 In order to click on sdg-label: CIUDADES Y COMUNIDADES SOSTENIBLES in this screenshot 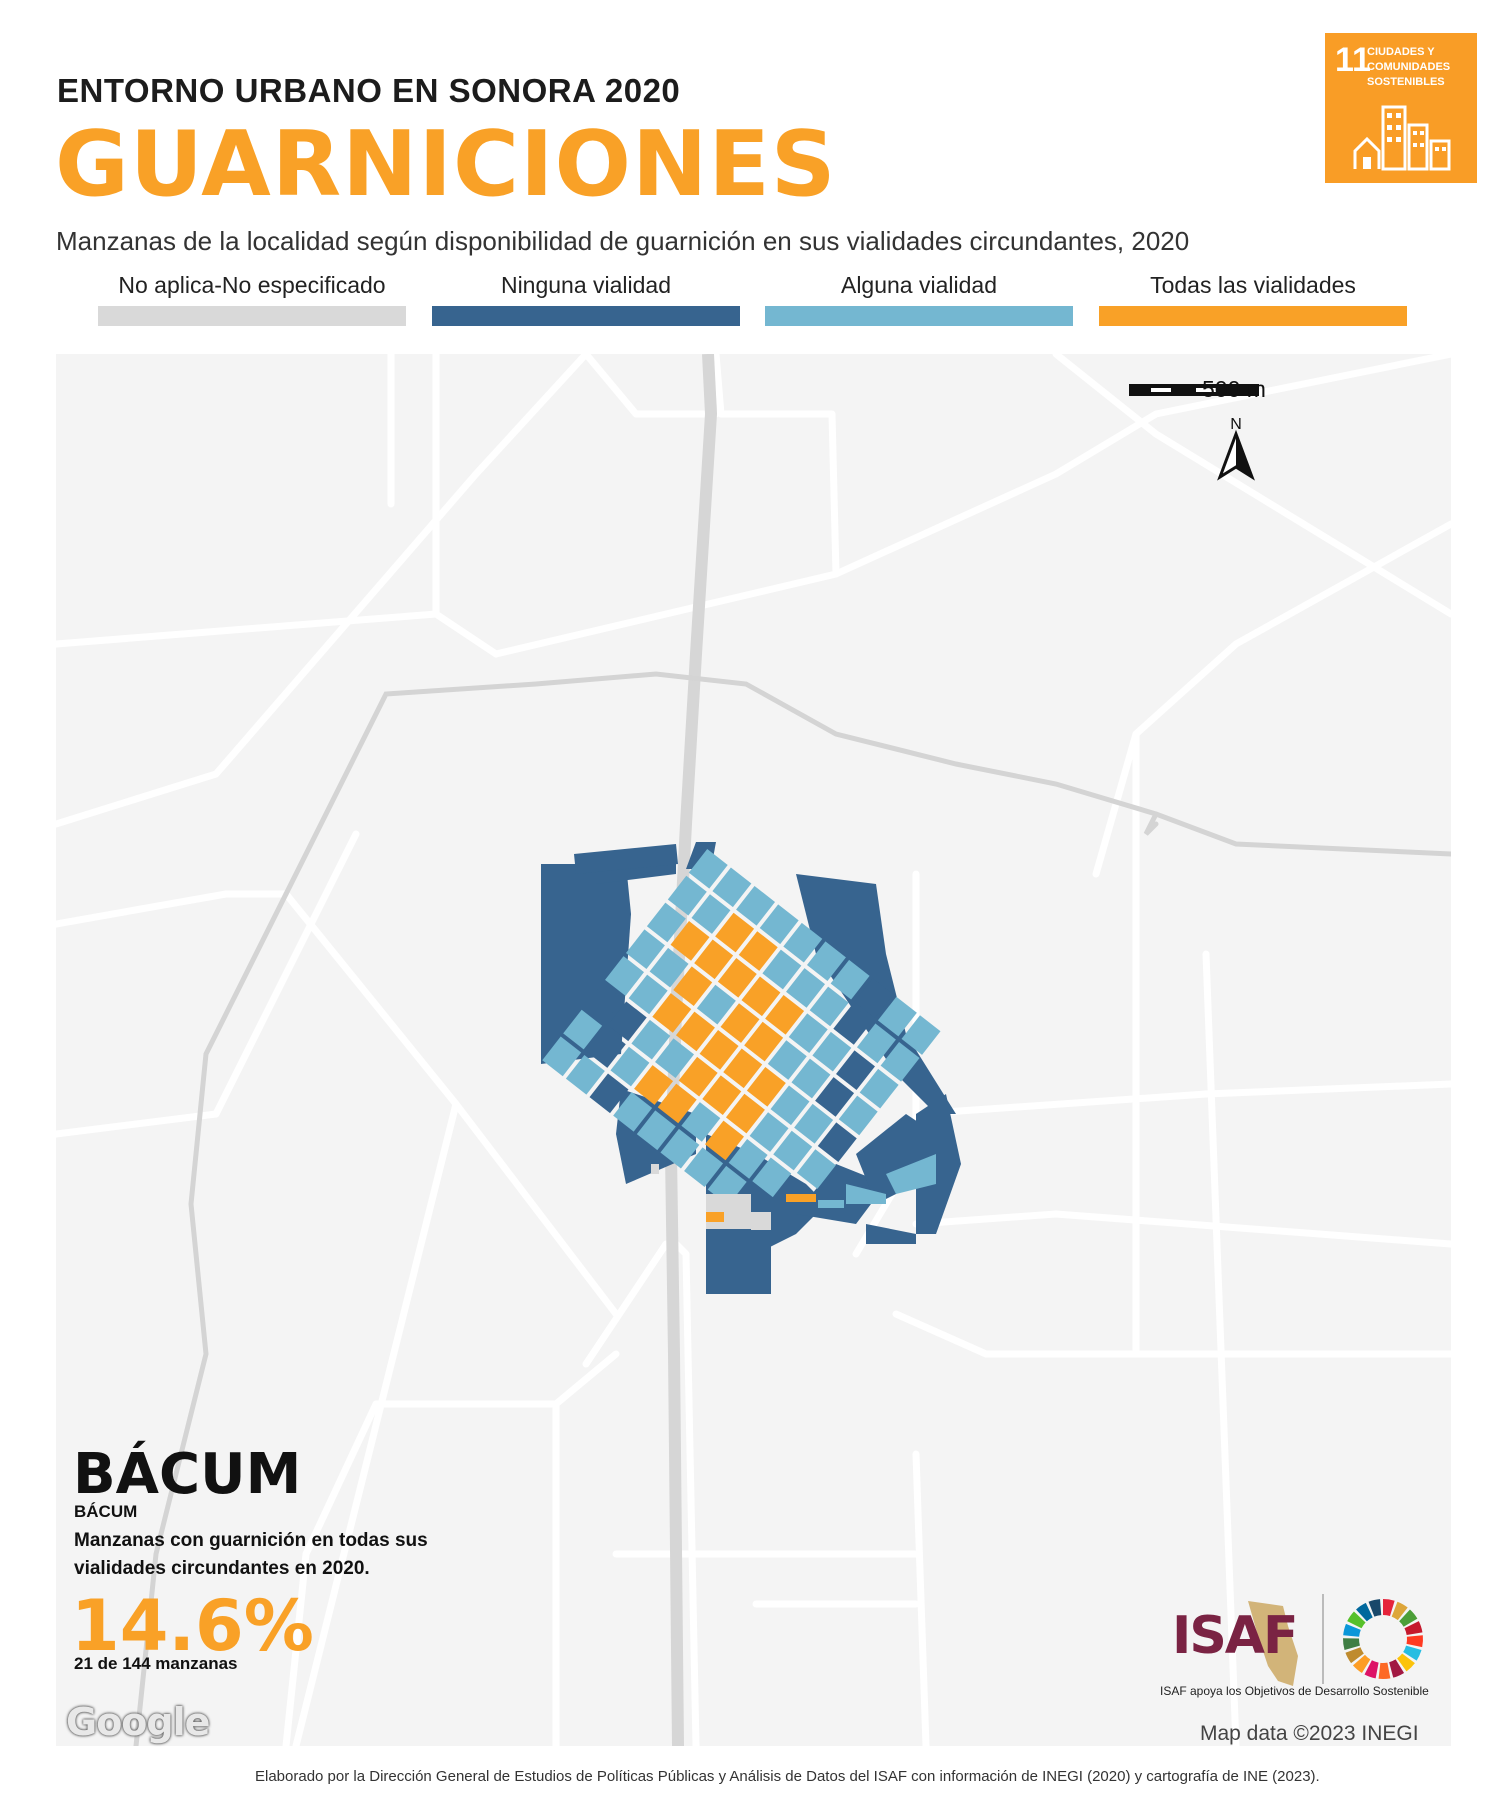, I will do `click(1409, 67)`.